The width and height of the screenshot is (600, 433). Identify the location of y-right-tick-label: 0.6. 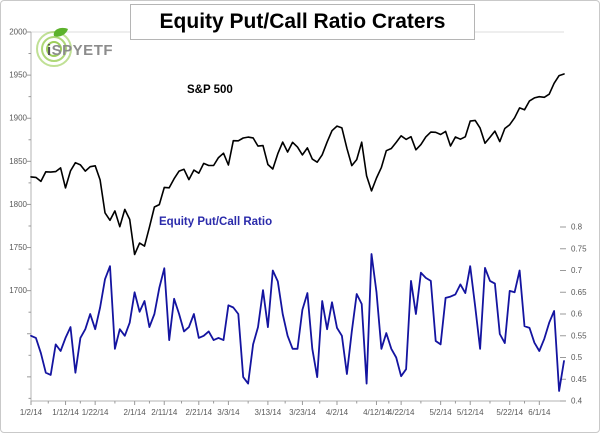
(577, 314).